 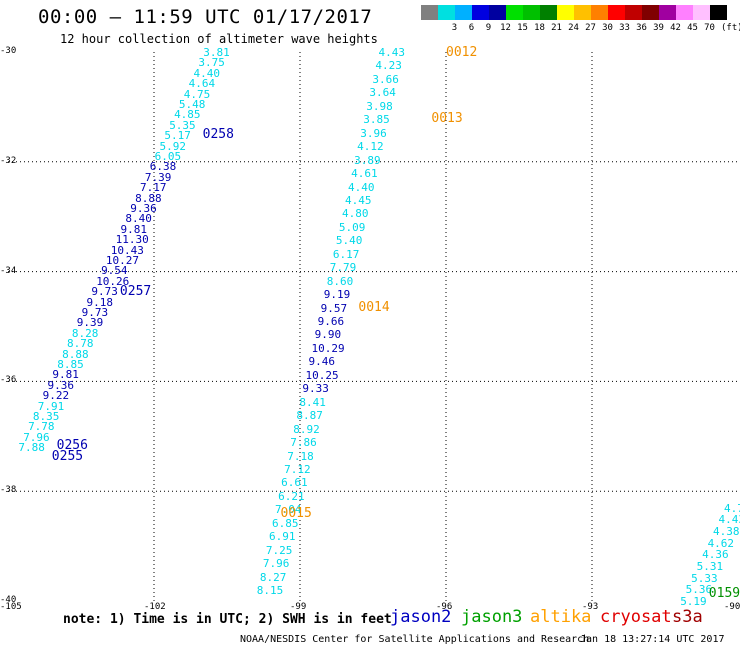 I want to click on lat-tick-label: -38, so click(x=8, y=490).